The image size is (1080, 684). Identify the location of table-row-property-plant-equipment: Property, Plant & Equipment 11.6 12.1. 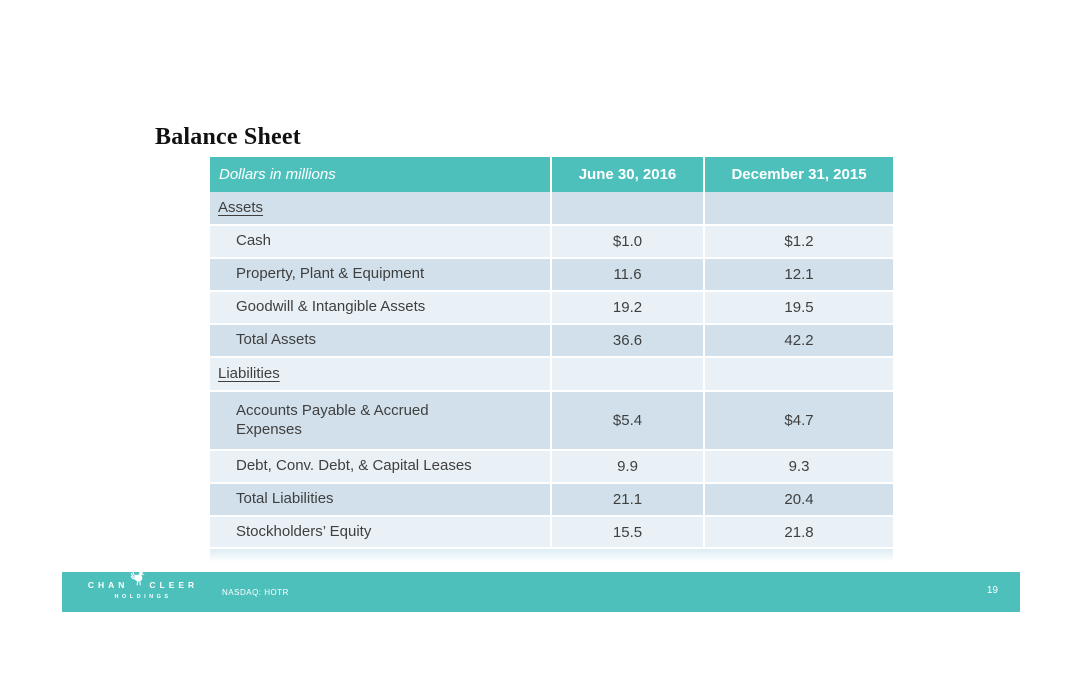
(551, 275).